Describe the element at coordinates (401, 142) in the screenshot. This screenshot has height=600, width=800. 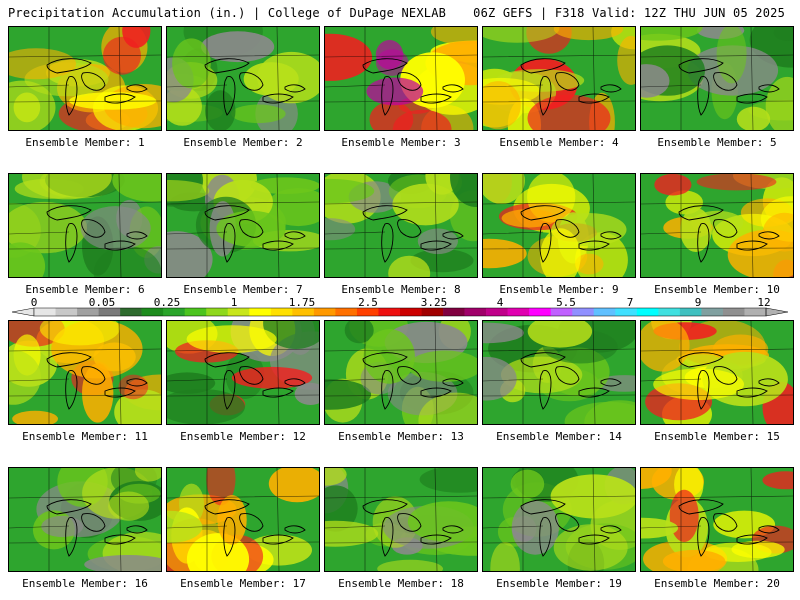
I see `ensemble-member-label: Ensemble Member: 3` at that location.